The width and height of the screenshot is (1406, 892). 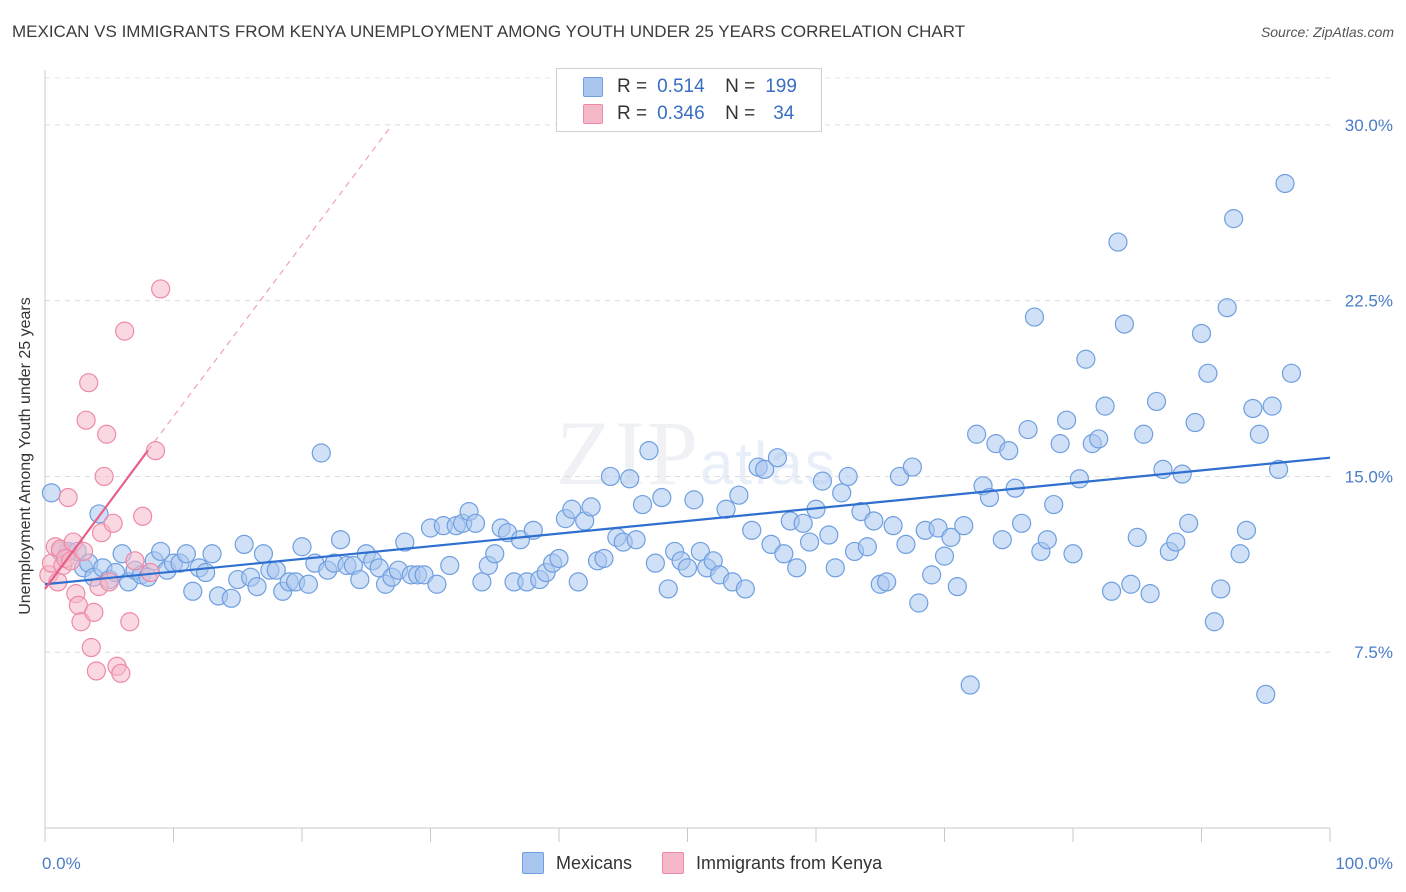 What do you see at coordinates (96, 519) in the screenshot?
I see `trend-line-kenya` at bounding box center [96, 519].